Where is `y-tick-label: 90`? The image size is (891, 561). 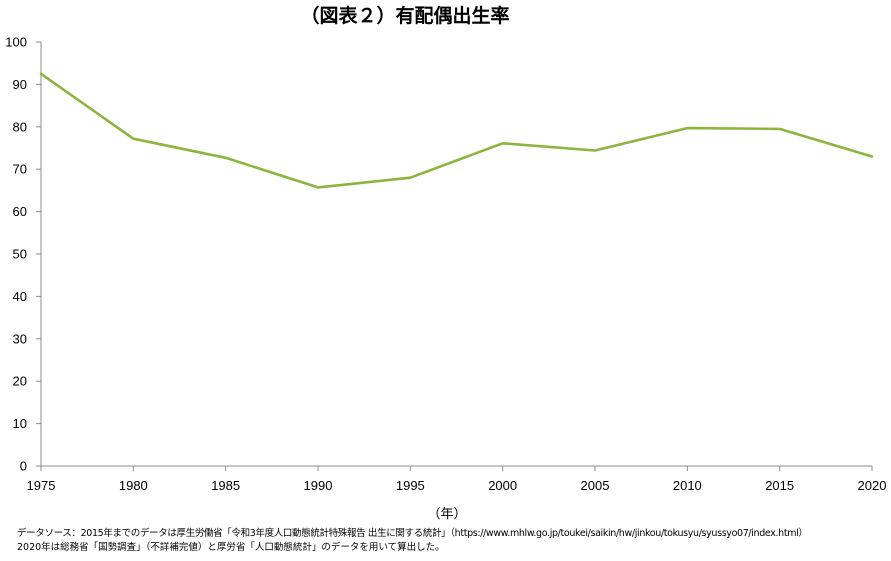
y-tick-label: 90 is located at coordinates (20, 84).